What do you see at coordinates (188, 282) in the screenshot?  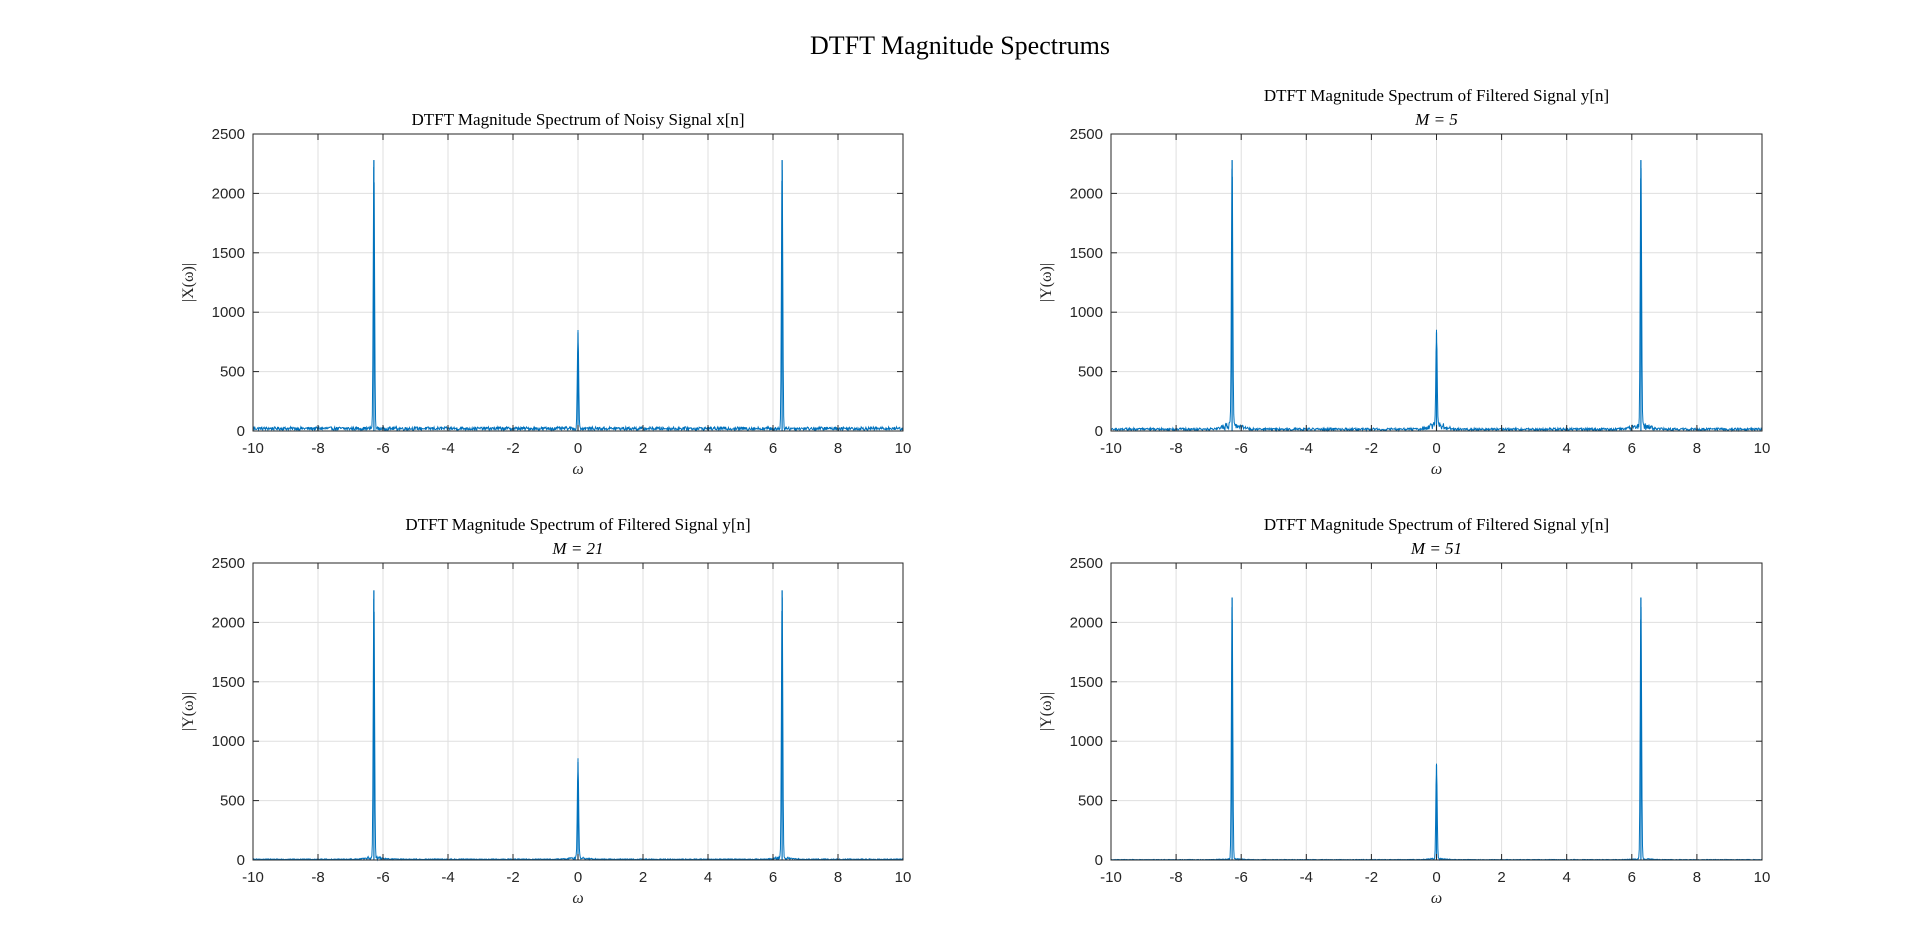 I see `y-axis-label: |X(ω)|` at bounding box center [188, 282].